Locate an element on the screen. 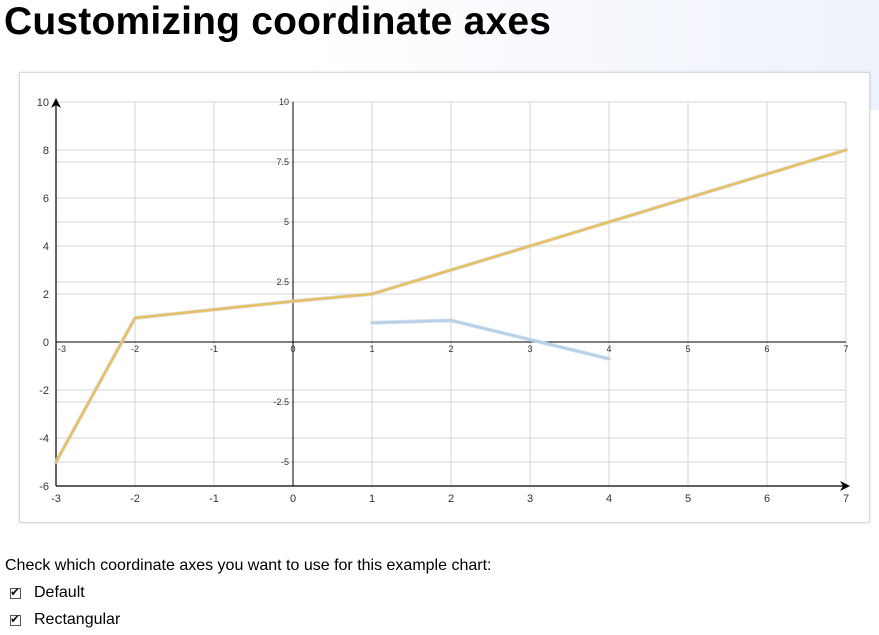 This screenshot has height=635, width=879. default-axes-option: ✔ Default is located at coordinates (47, 593).